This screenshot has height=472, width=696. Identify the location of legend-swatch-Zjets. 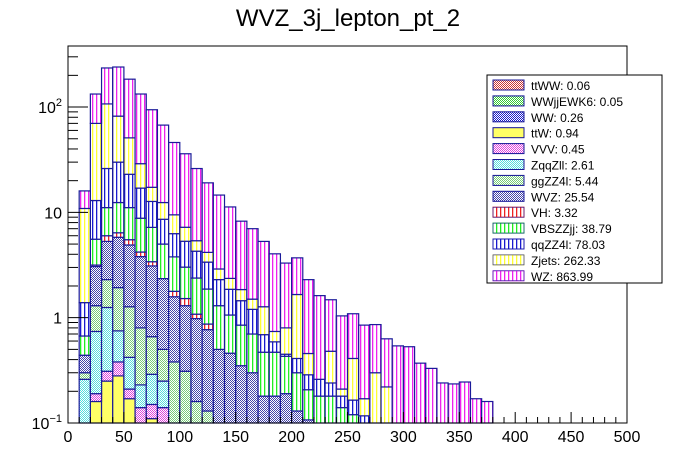
(508, 260).